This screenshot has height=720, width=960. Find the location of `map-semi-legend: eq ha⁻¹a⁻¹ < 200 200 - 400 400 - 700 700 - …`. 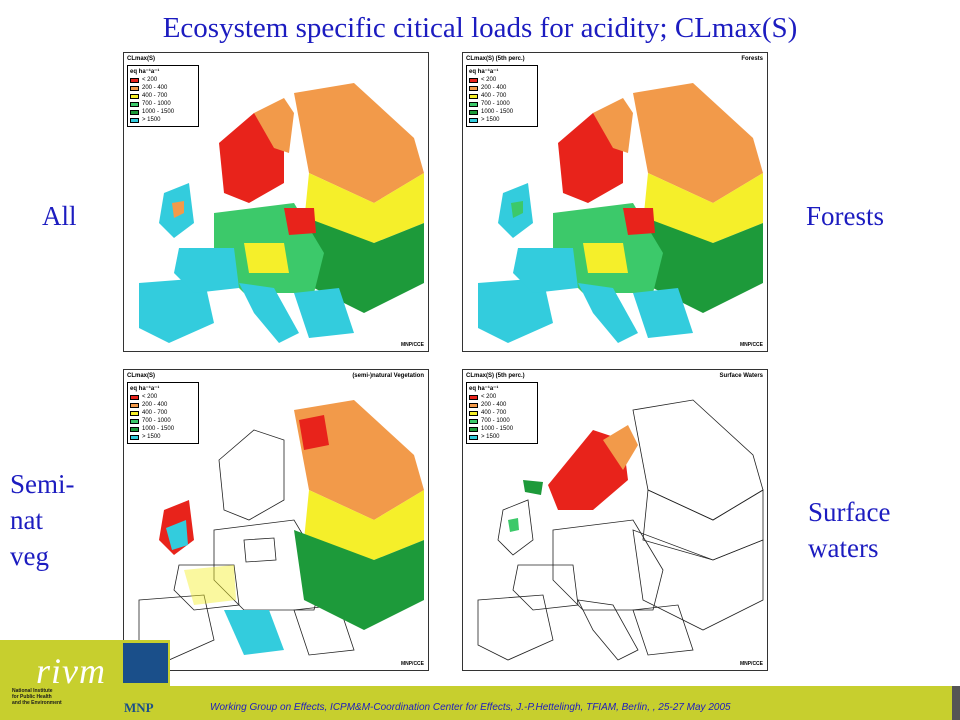

map-semi-legend: eq ha⁻¹a⁻¹ < 200 200 - 400 400 - 700 700 - … is located at coordinates (163, 413).